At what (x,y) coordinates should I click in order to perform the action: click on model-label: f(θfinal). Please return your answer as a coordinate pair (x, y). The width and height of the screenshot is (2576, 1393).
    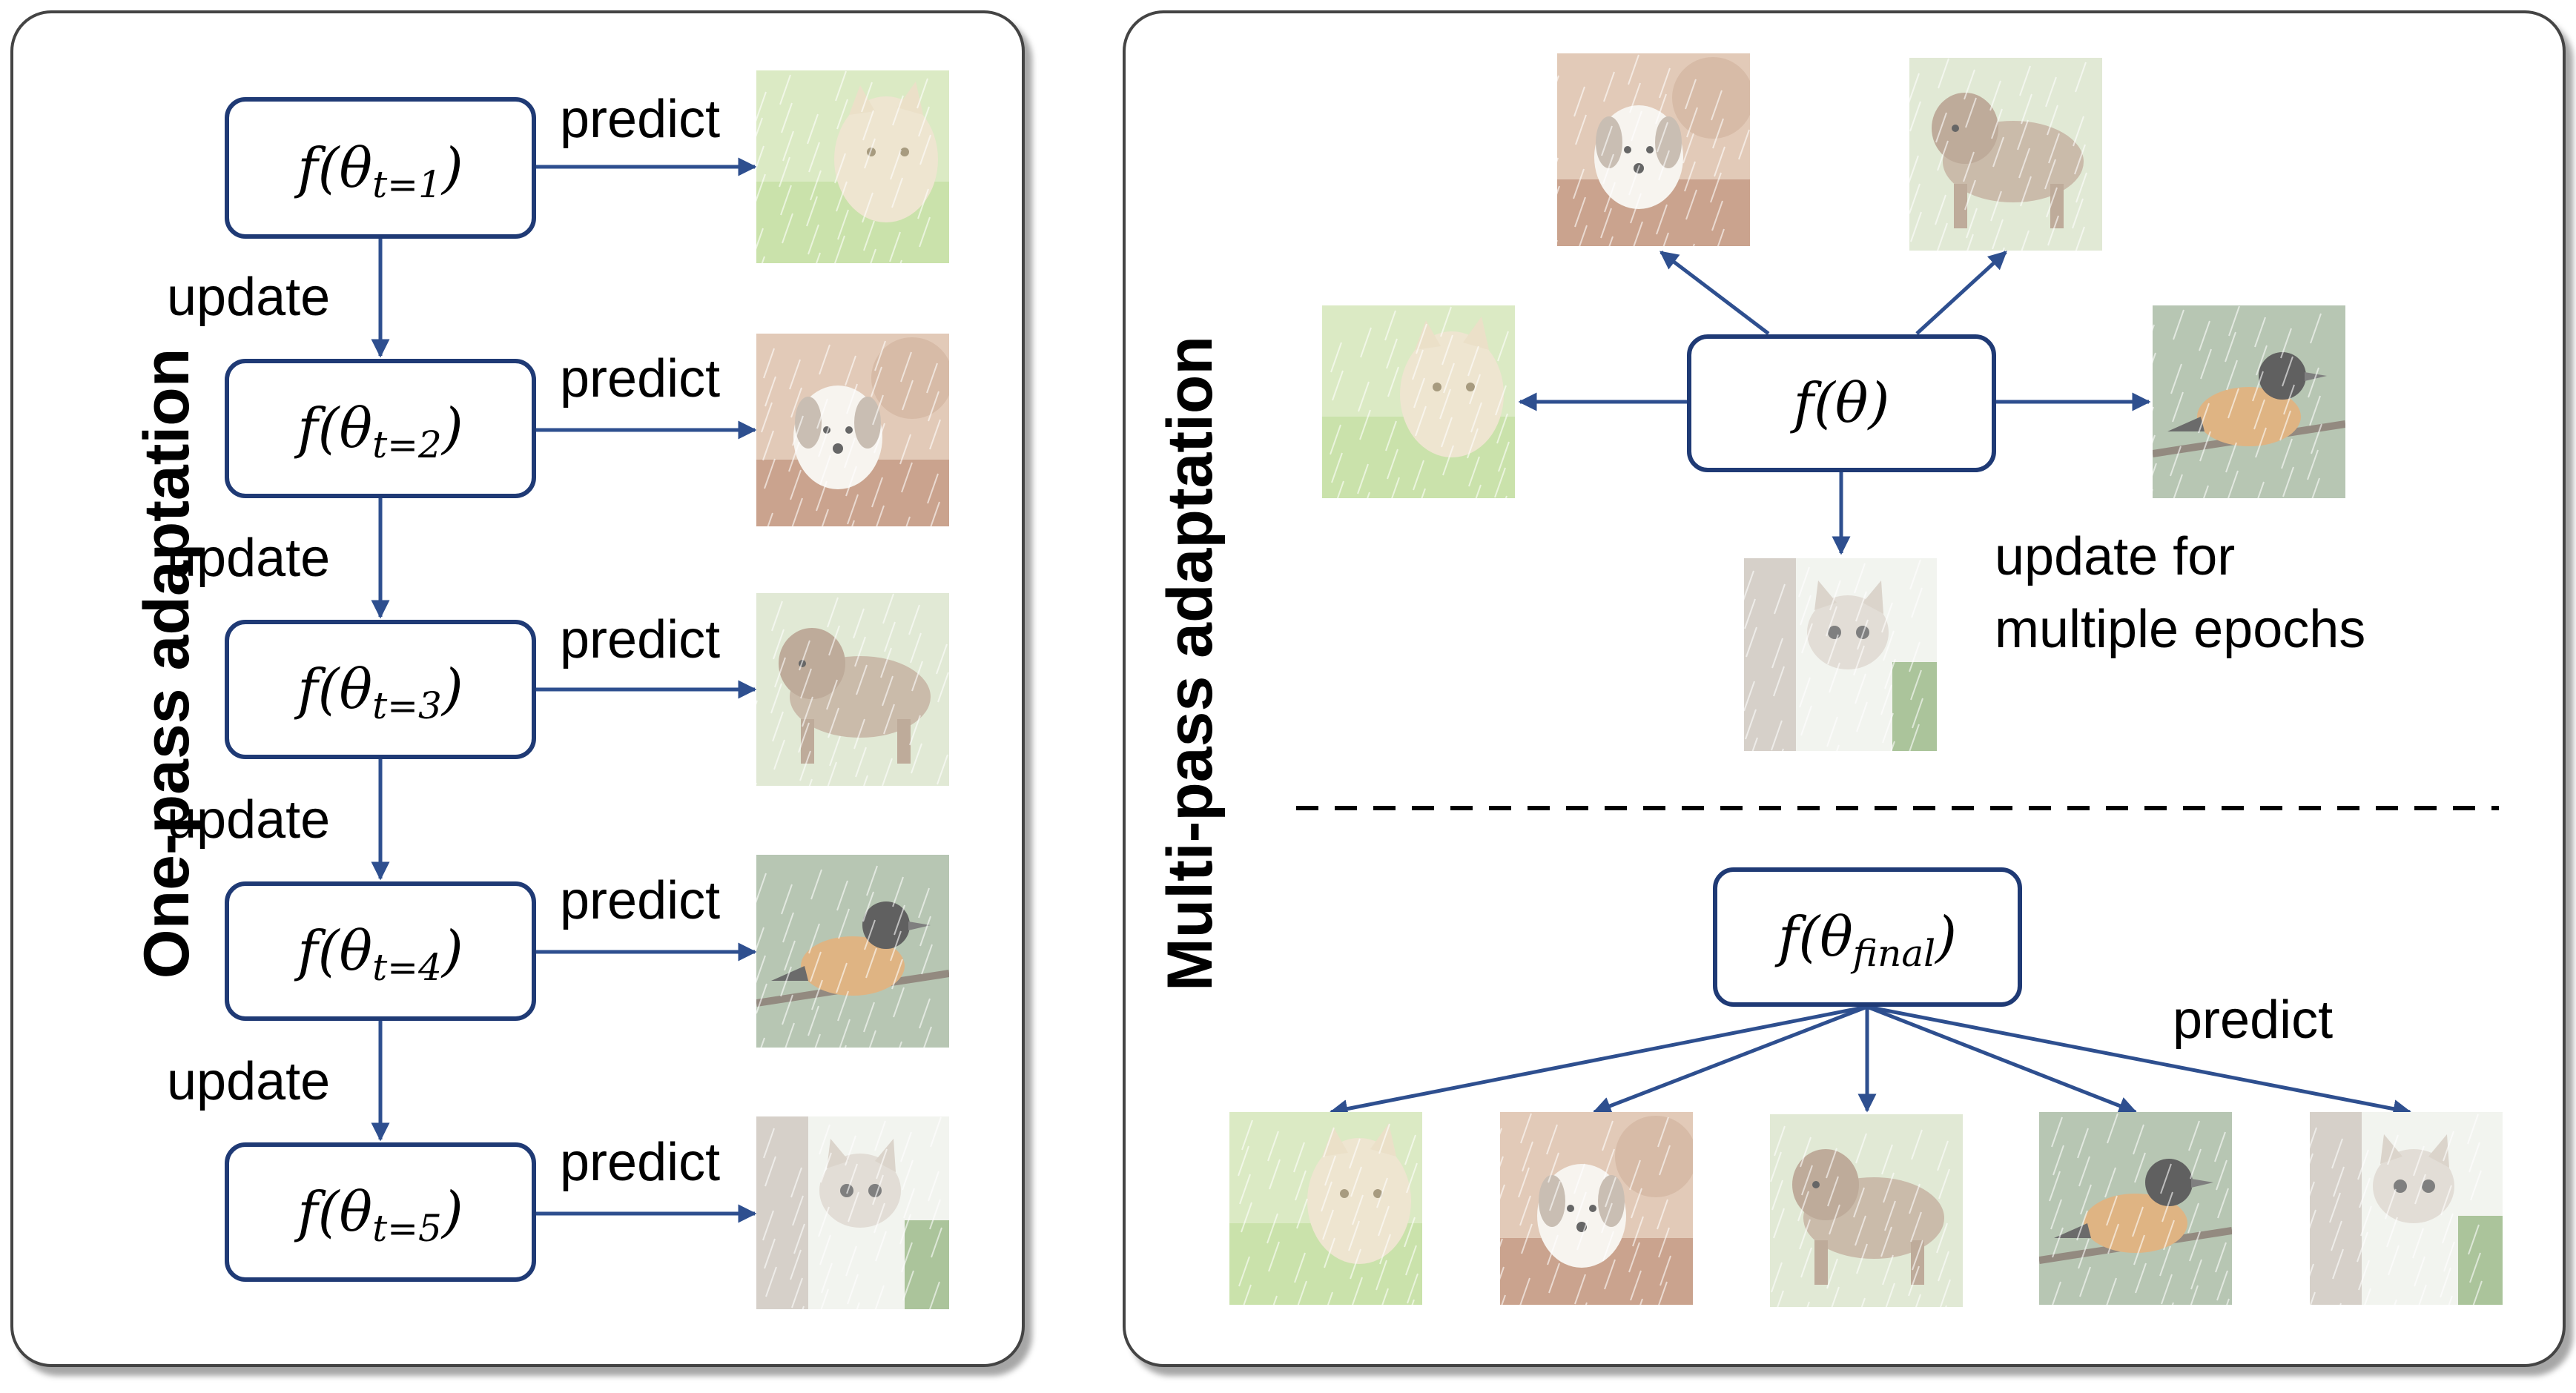
    Looking at the image, I should click on (1867, 940).